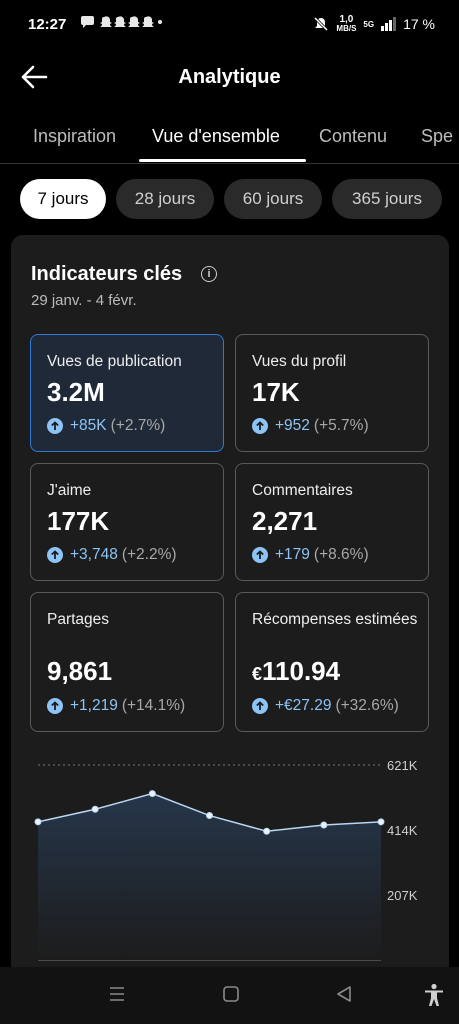 The height and width of the screenshot is (1024, 459). What do you see at coordinates (419, 24) in the screenshot?
I see `battery-level: 17 %` at bounding box center [419, 24].